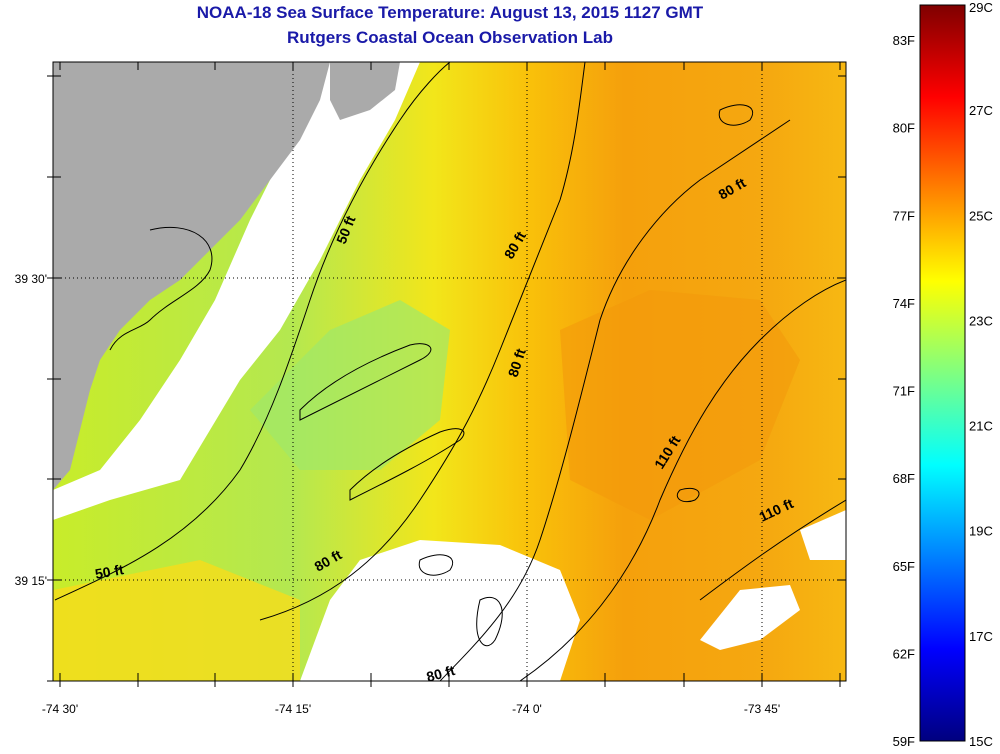 This screenshot has width=1000, height=754. What do you see at coordinates (904, 128) in the screenshot?
I see `colorbar-f-label: 80F` at bounding box center [904, 128].